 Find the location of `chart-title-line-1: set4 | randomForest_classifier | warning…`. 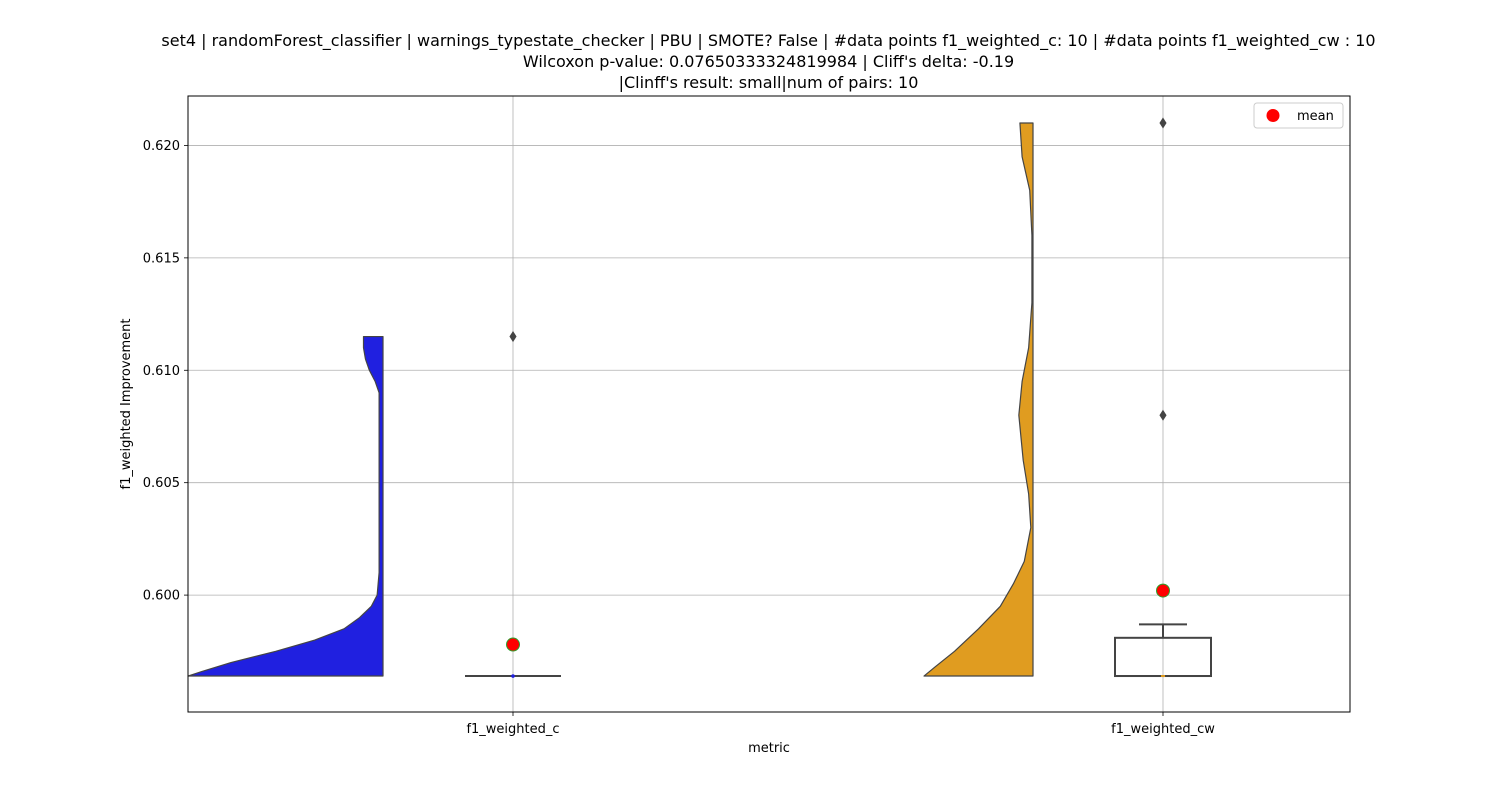

chart-title-line-1: set4 | randomForest_classifier | warning… is located at coordinates (768, 40).